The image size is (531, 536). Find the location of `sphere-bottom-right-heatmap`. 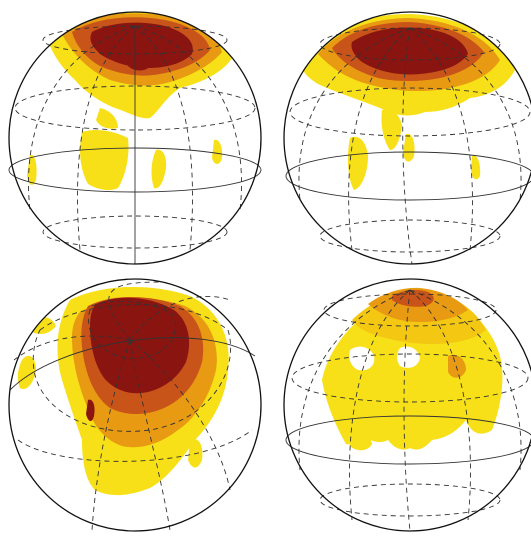

sphere-bottom-right-heatmap is located at coordinates (412, 369).